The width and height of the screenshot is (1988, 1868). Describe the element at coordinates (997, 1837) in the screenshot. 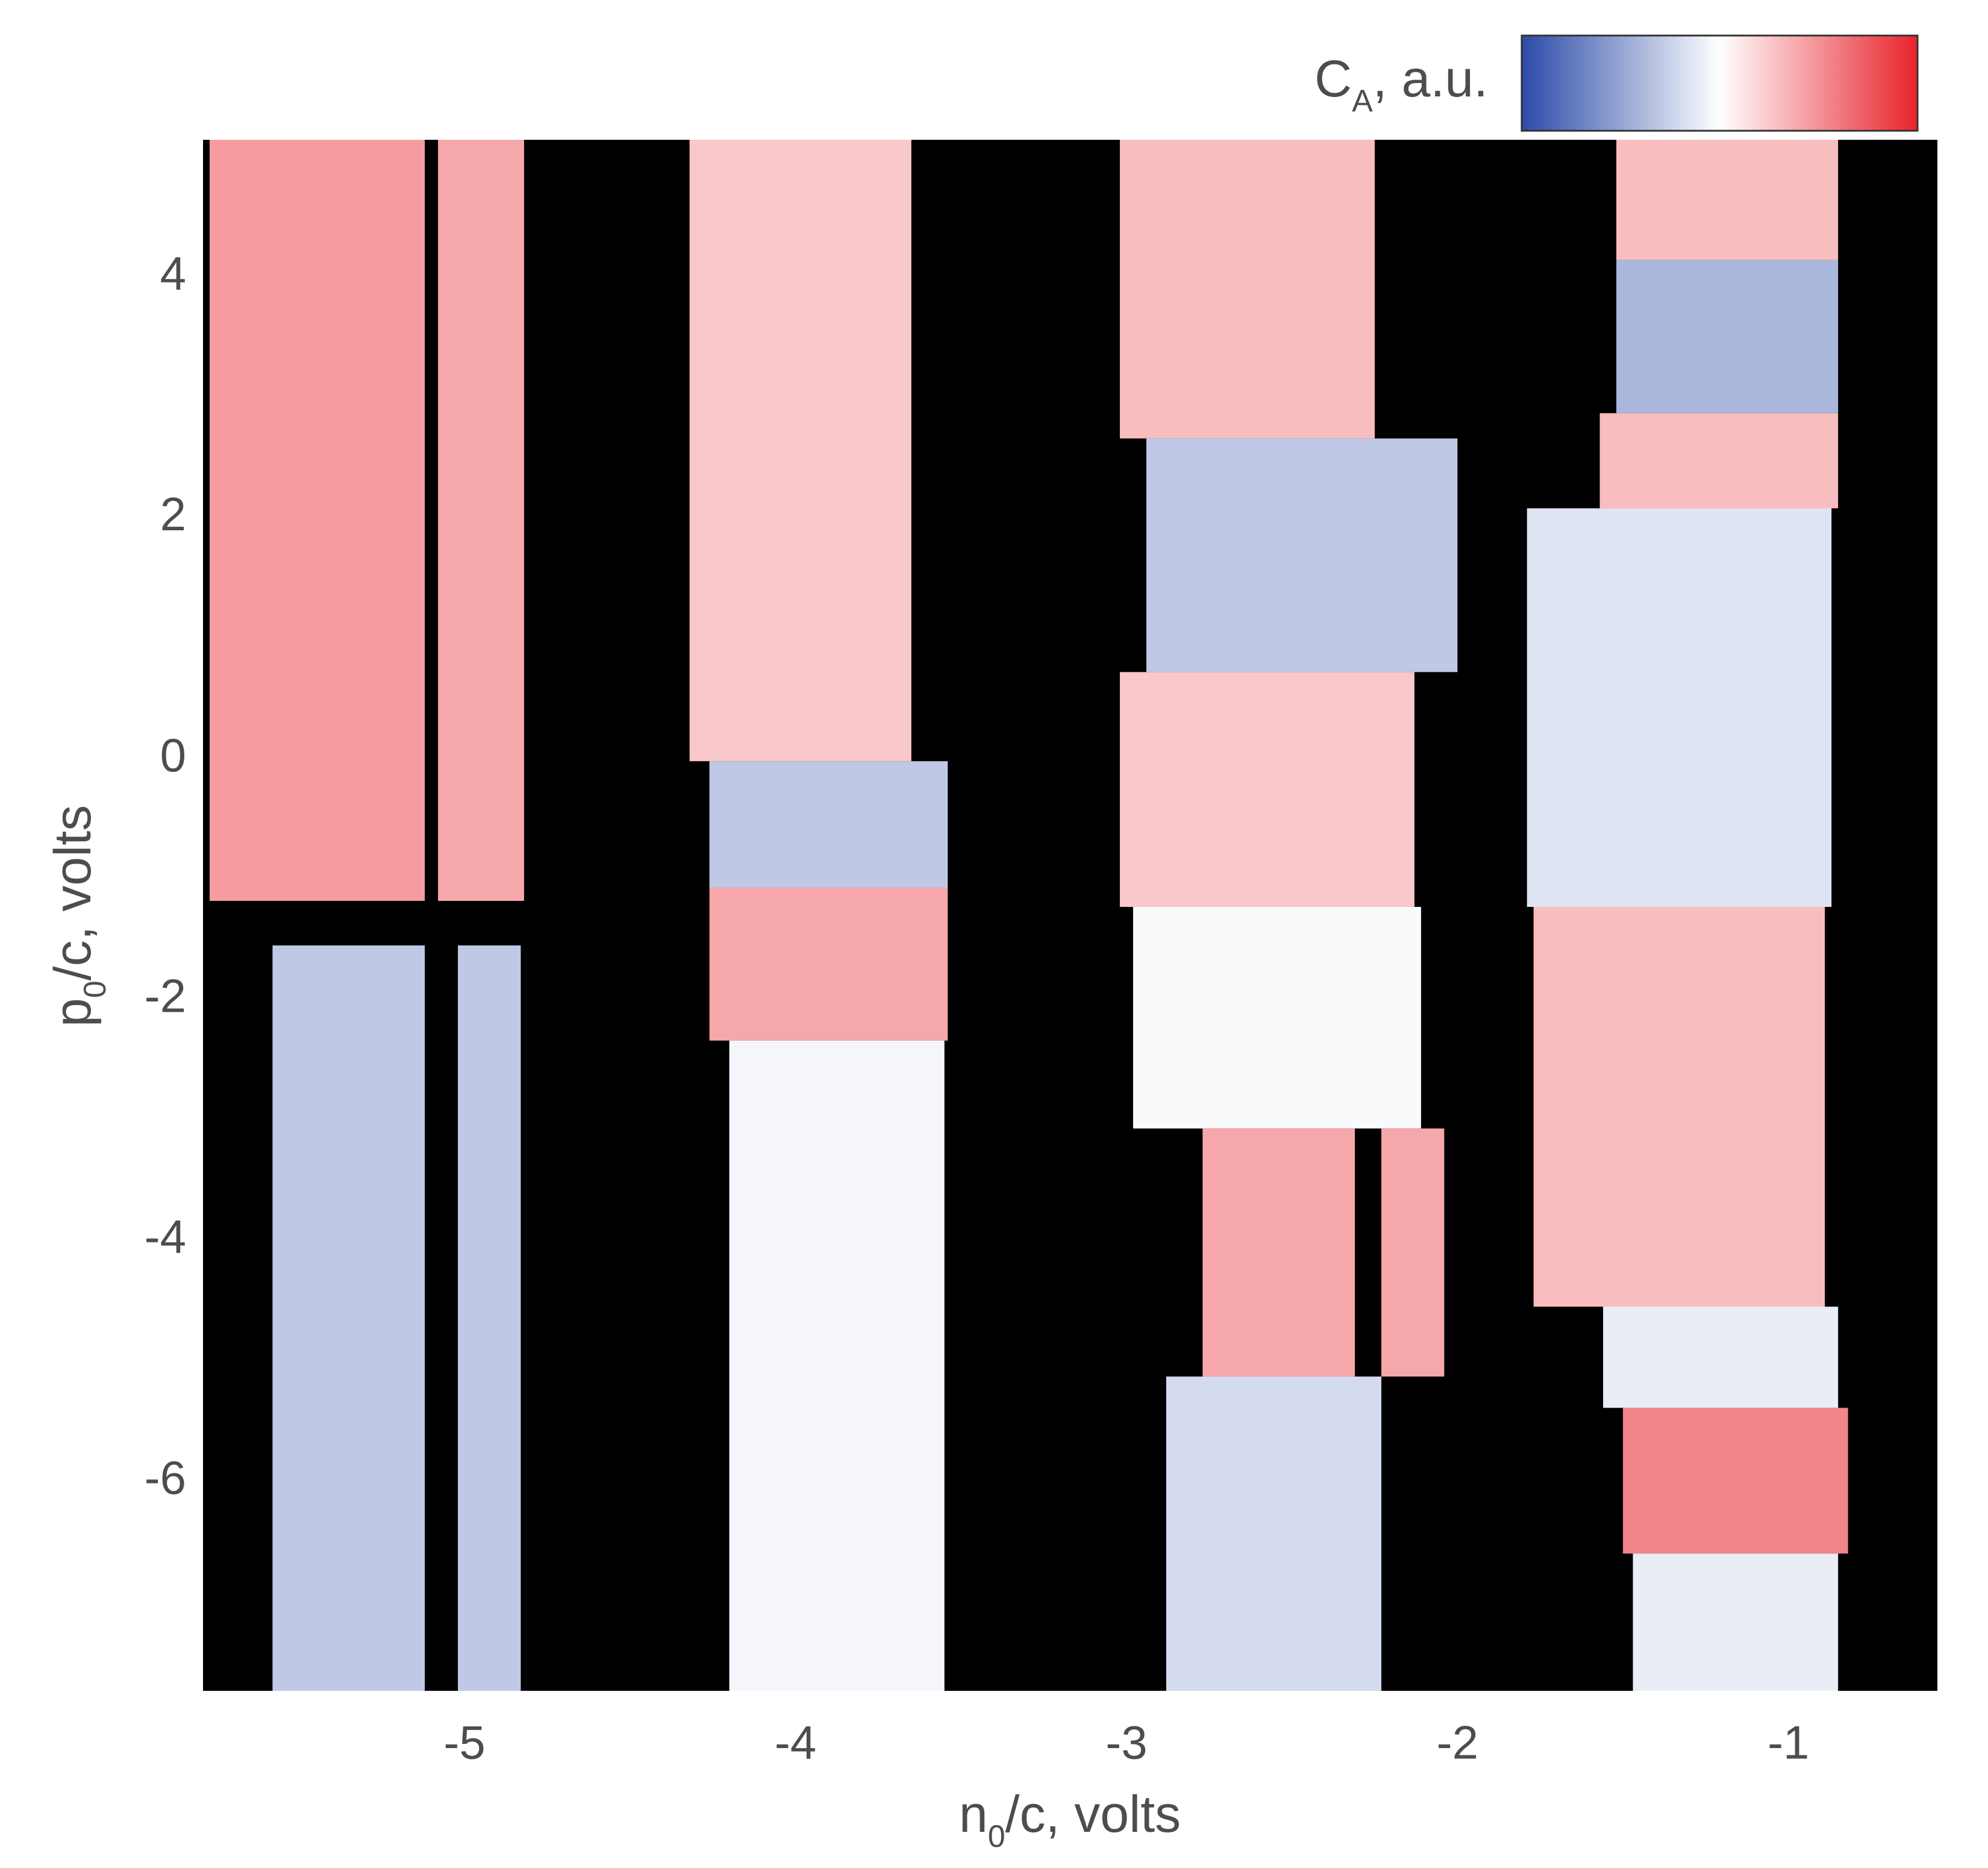

I see `x-title-sub: 0` at that location.